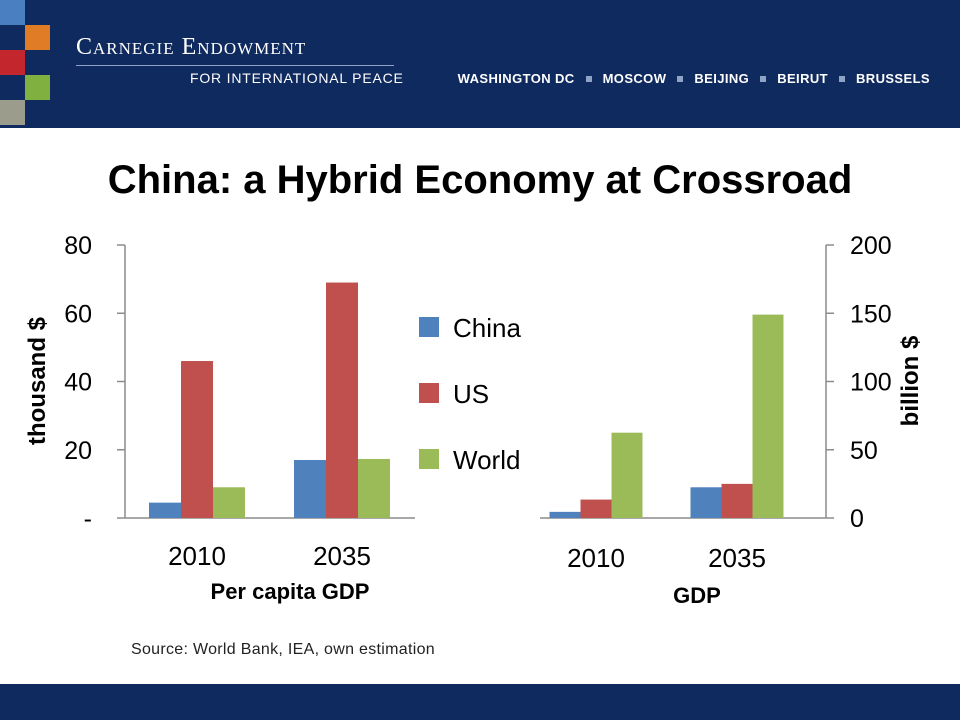 The width and height of the screenshot is (960, 720). I want to click on city-label: BEIRUT, so click(802, 78).